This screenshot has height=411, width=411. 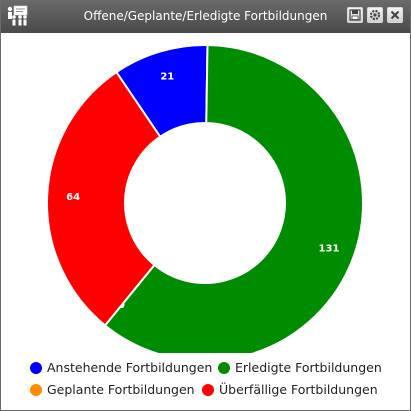 I want to click on close-button, so click(x=395, y=15).